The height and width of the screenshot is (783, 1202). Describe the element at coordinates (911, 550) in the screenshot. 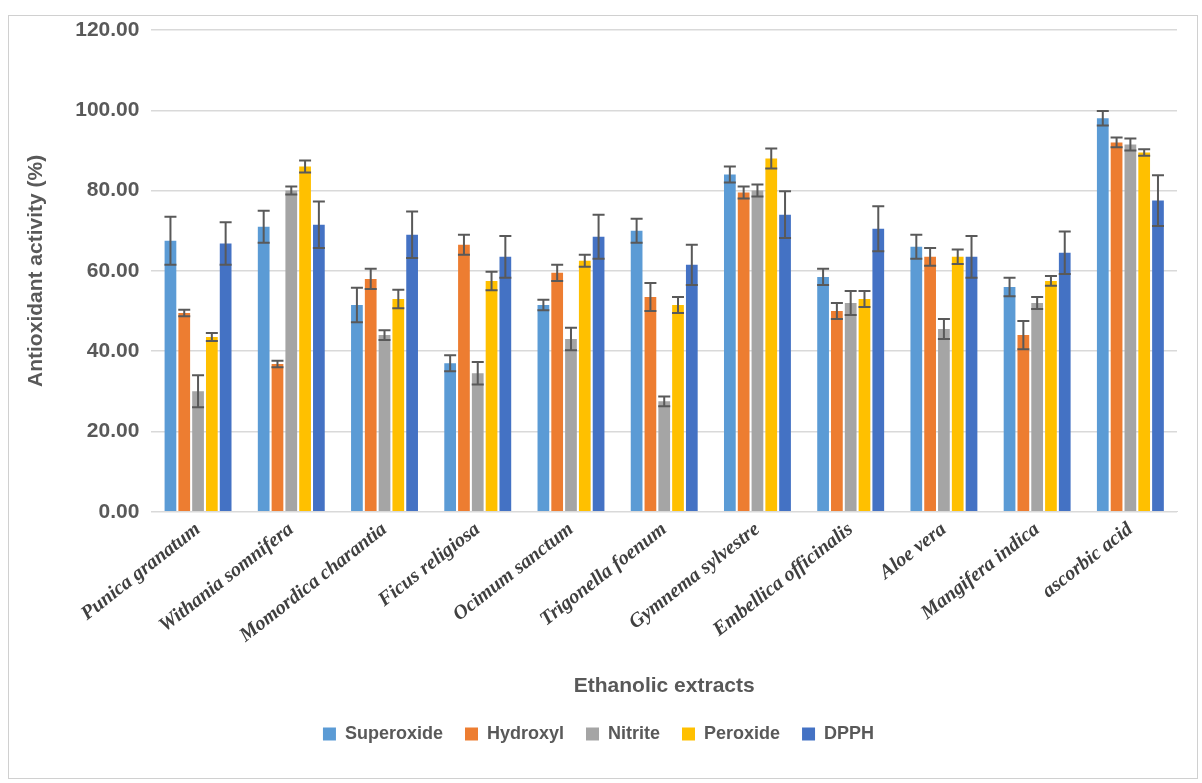

I see `x-tick-label: Aloe vera` at that location.